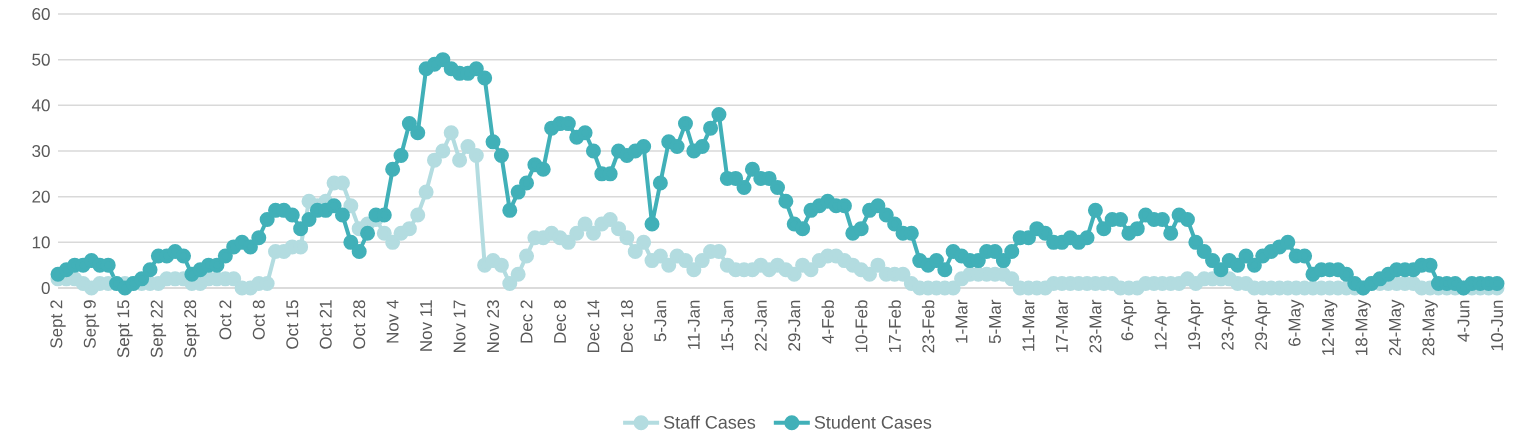 The width and height of the screenshot is (1519, 445). I want to click on x-tick-label: 5-Jan, so click(660, 321).